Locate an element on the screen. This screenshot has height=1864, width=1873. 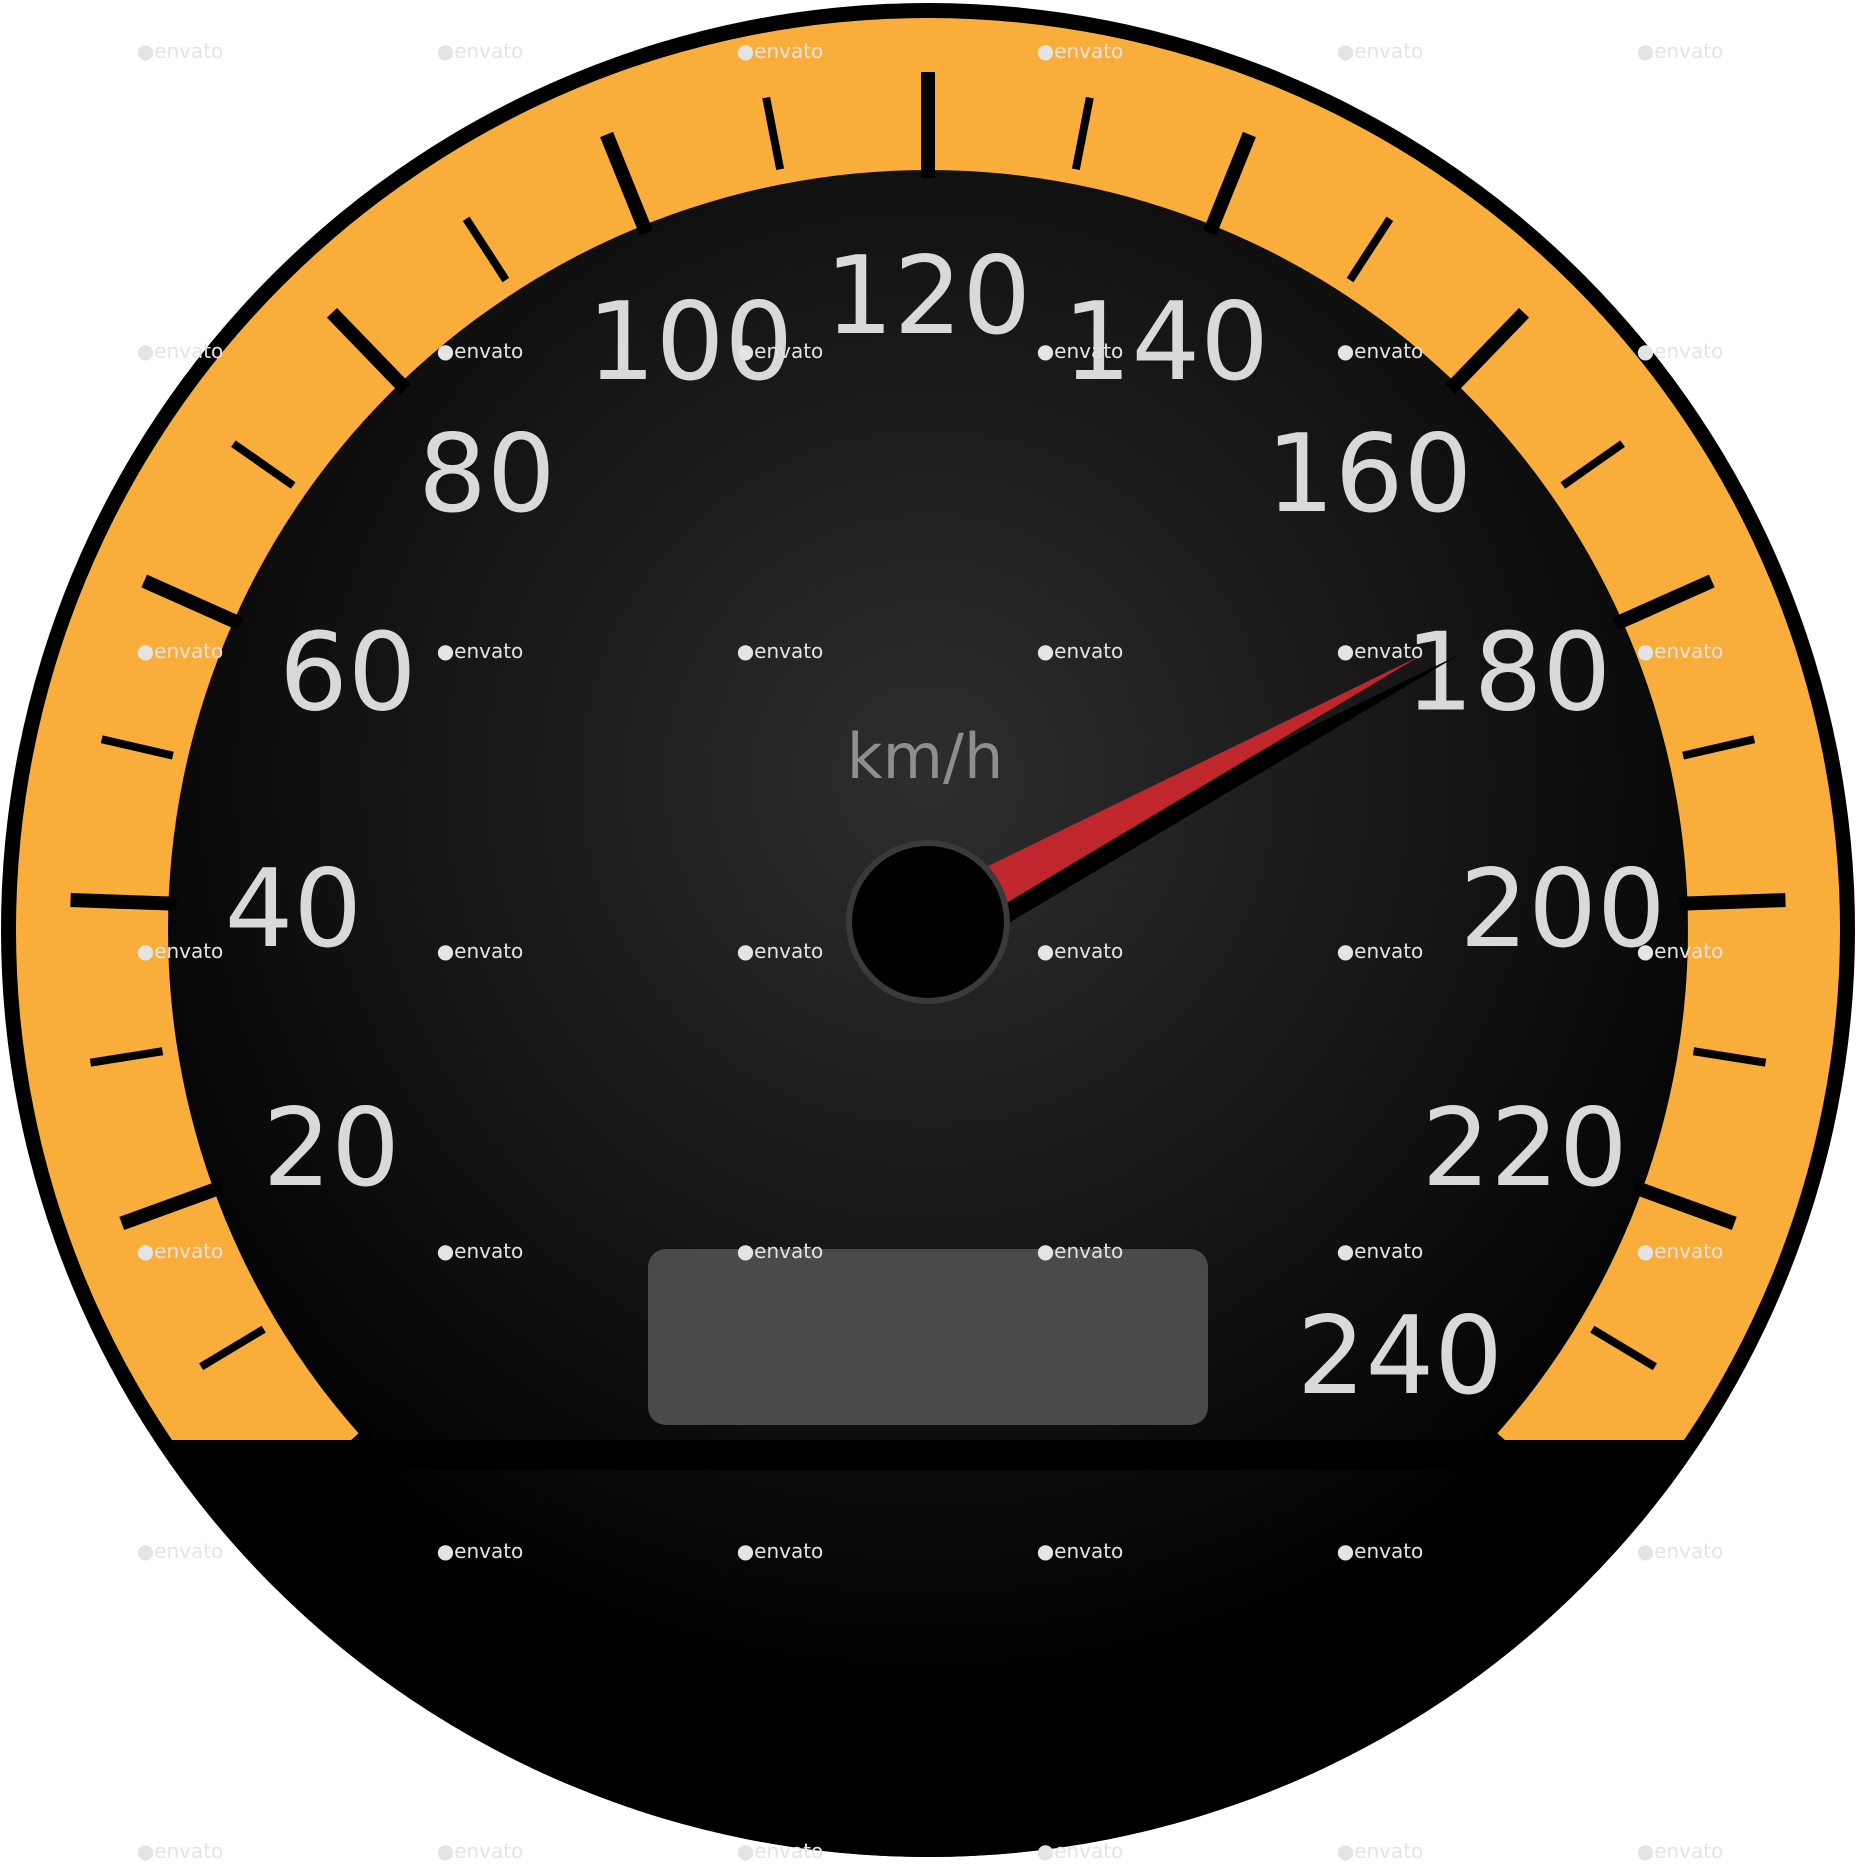
speed-label-200: 200 is located at coordinates (1563, 909).